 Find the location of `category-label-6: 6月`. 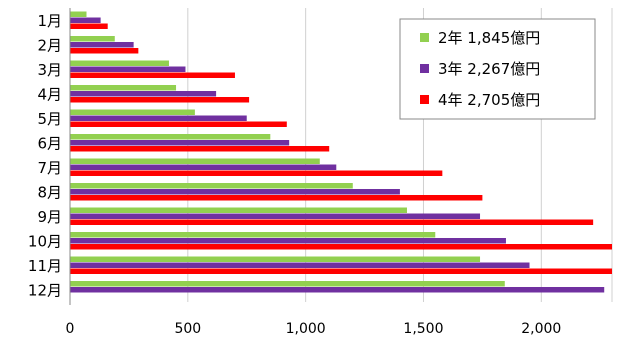

category-label-6: 6月 is located at coordinates (49, 143).